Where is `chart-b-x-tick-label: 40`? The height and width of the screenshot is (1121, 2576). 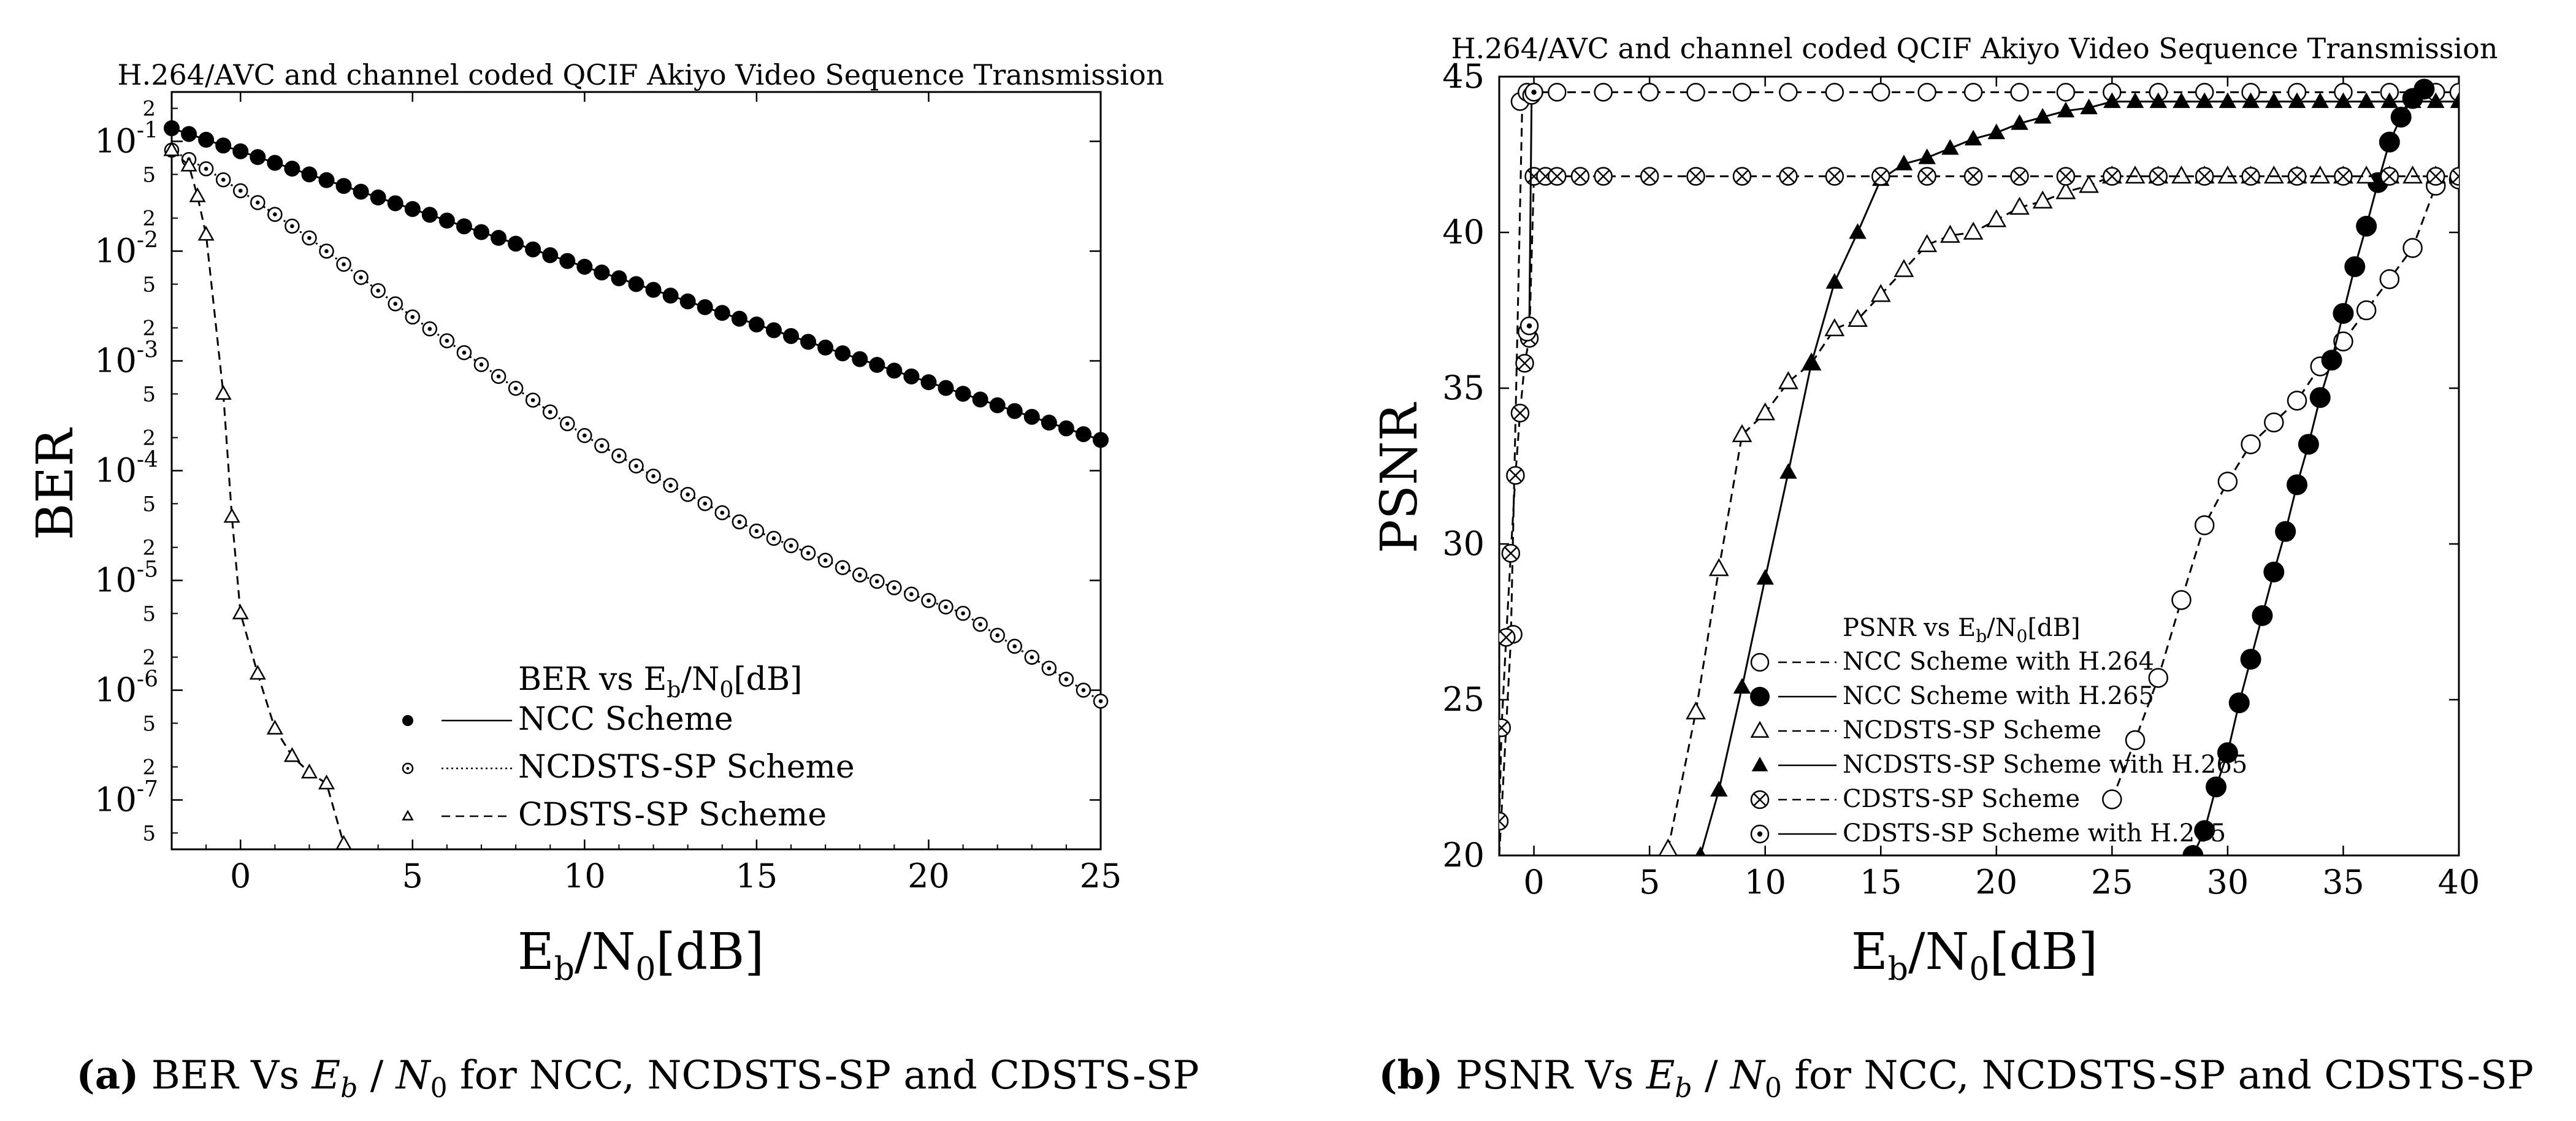 chart-b-x-tick-label: 40 is located at coordinates (2459, 882).